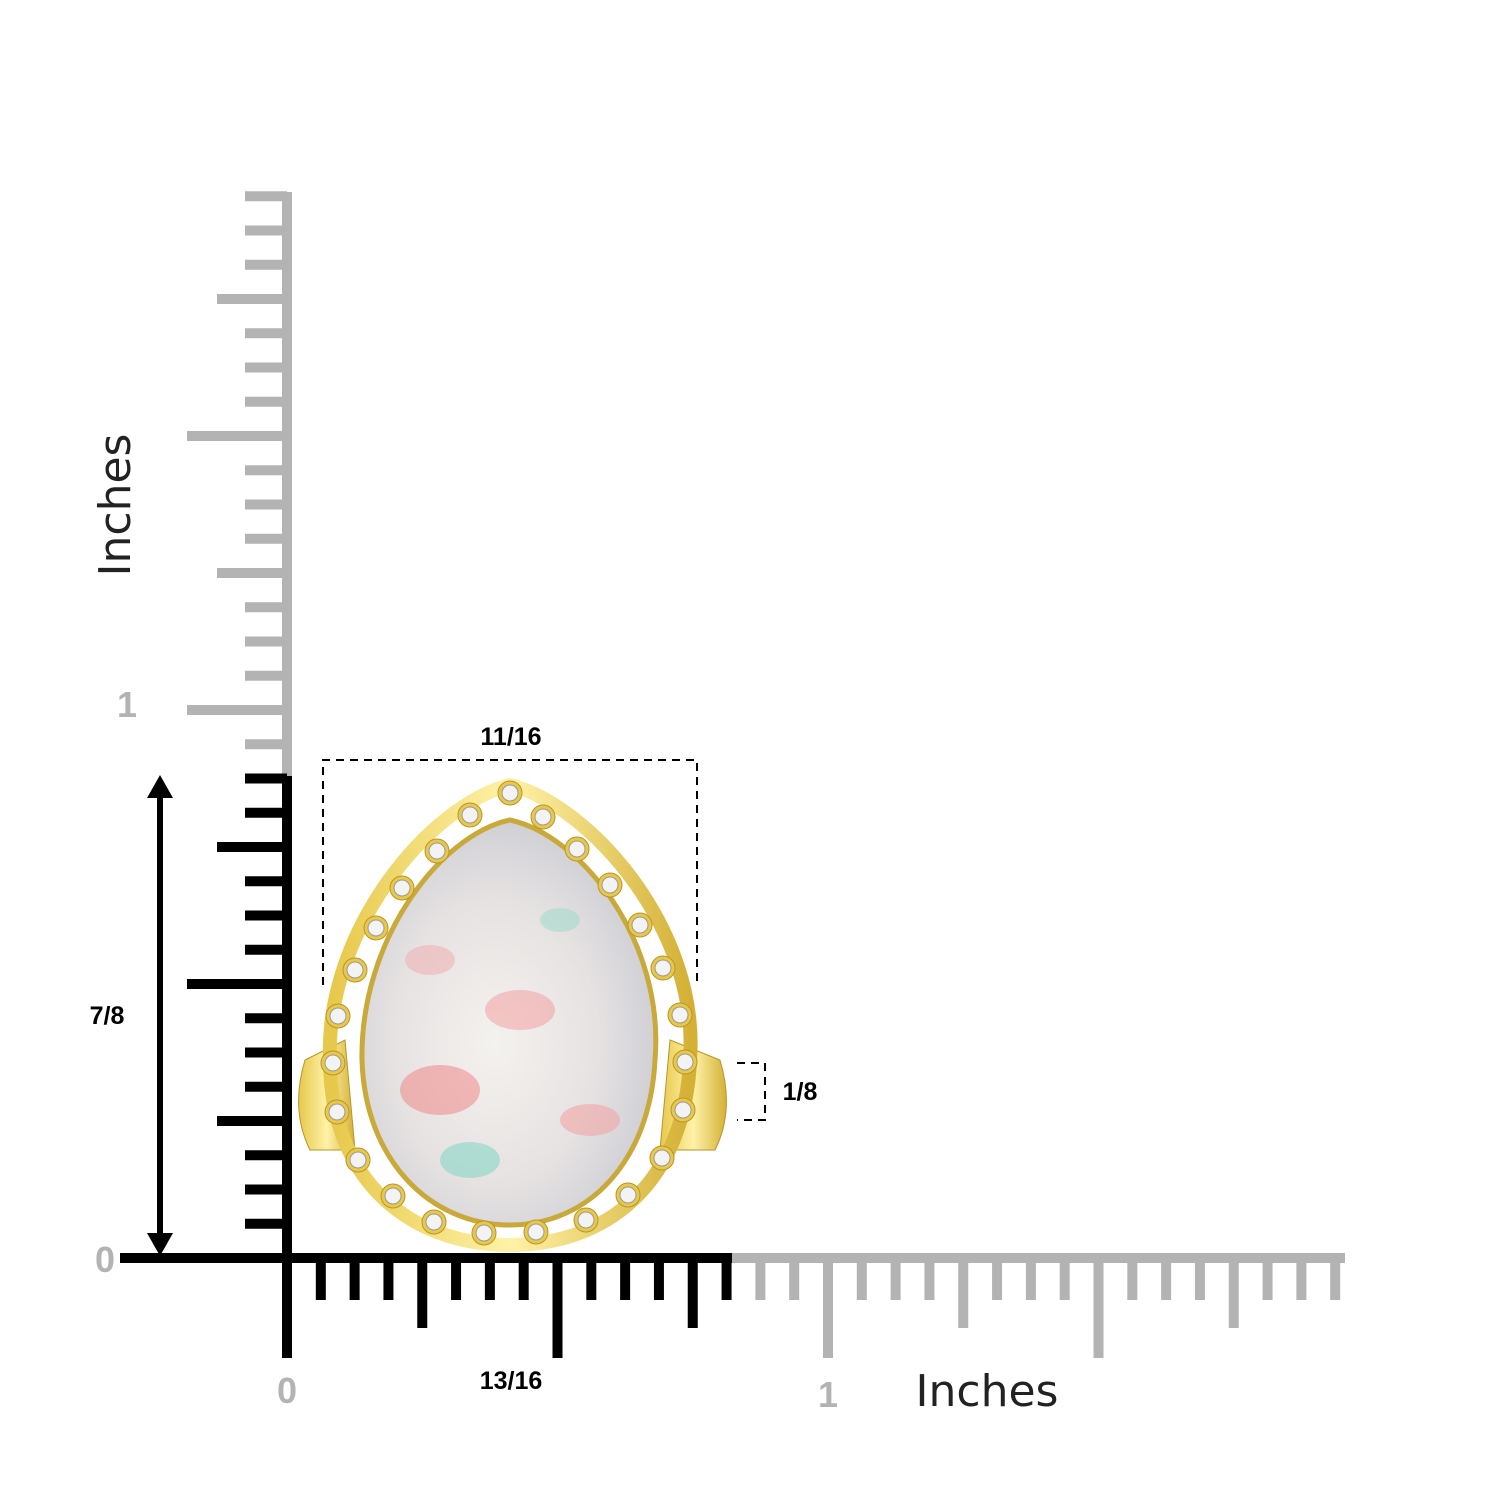 The image size is (1500, 1500). What do you see at coordinates (160, 1015) in the screenshot?
I see `height-arrow` at bounding box center [160, 1015].